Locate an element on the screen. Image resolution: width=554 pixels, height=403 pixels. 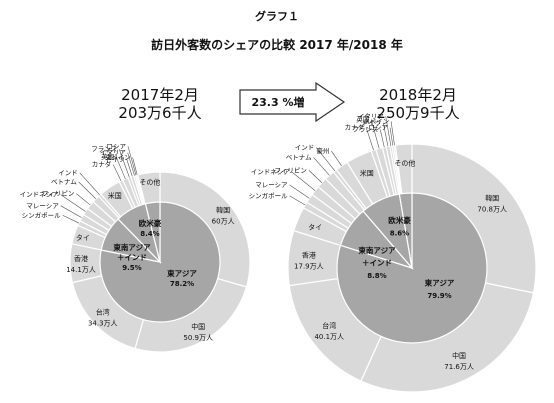
inner-value-label: 8.4% is located at coordinates (149, 234).